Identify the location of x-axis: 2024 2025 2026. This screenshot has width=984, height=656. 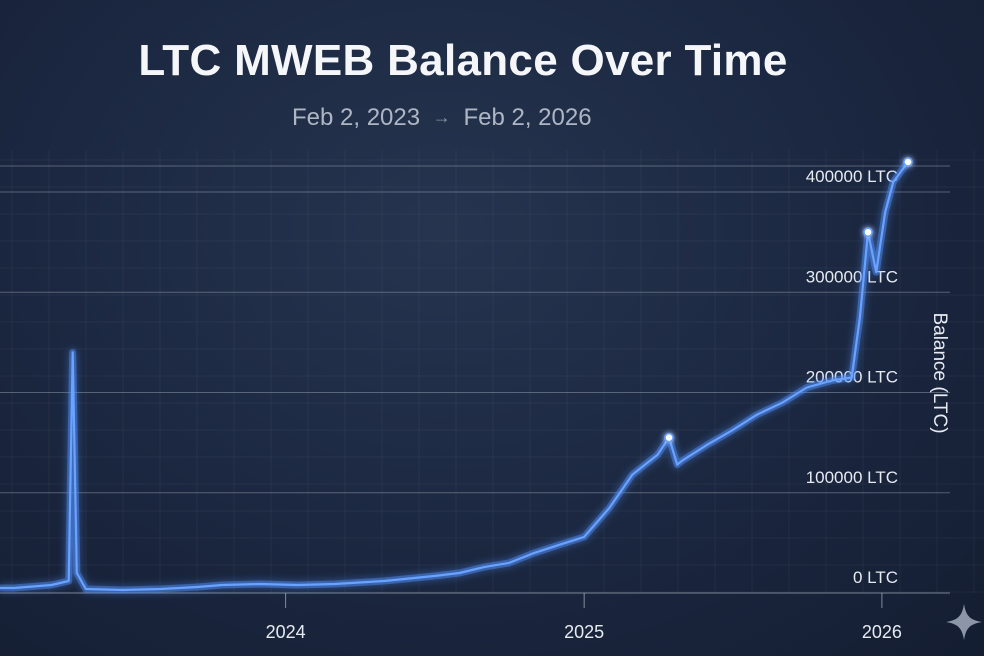
(584, 617).